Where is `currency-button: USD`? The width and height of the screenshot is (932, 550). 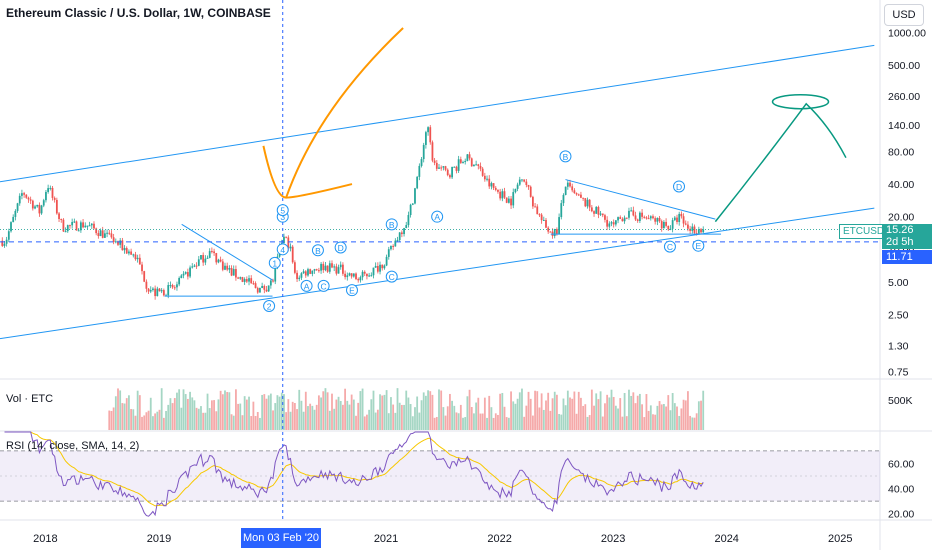 currency-button: USD is located at coordinates (904, 15).